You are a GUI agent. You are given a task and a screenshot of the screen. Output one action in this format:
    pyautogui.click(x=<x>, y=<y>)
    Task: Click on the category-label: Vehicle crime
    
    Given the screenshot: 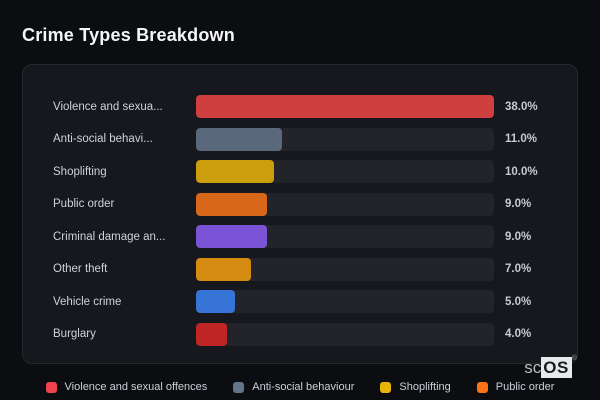 What is the action you would take?
    pyautogui.click(x=87, y=301)
    